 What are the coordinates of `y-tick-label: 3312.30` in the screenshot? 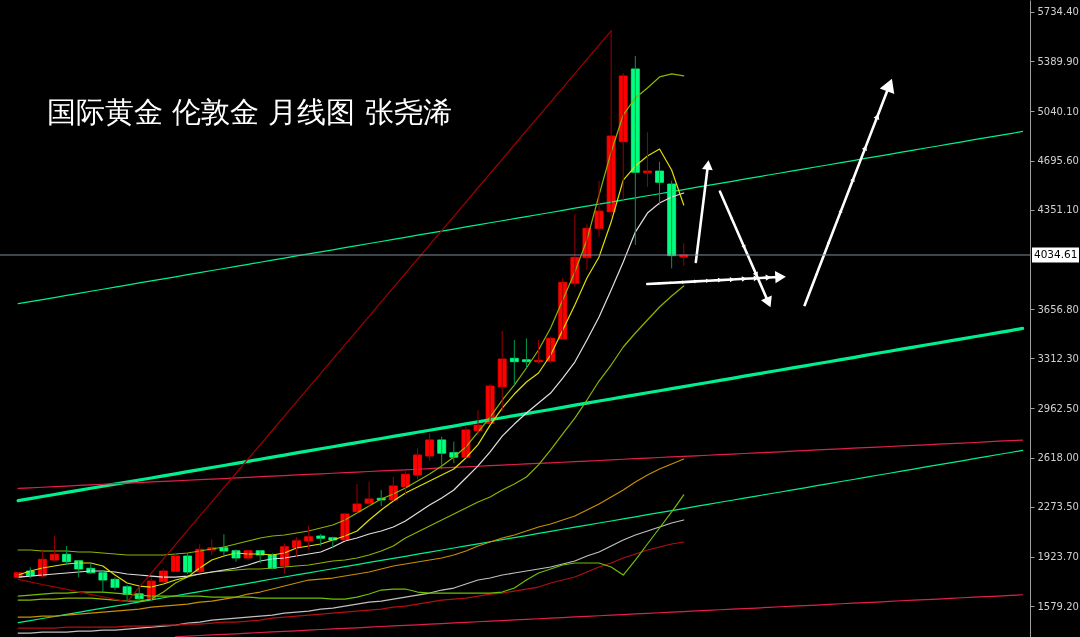 It's located at (1058, 358).